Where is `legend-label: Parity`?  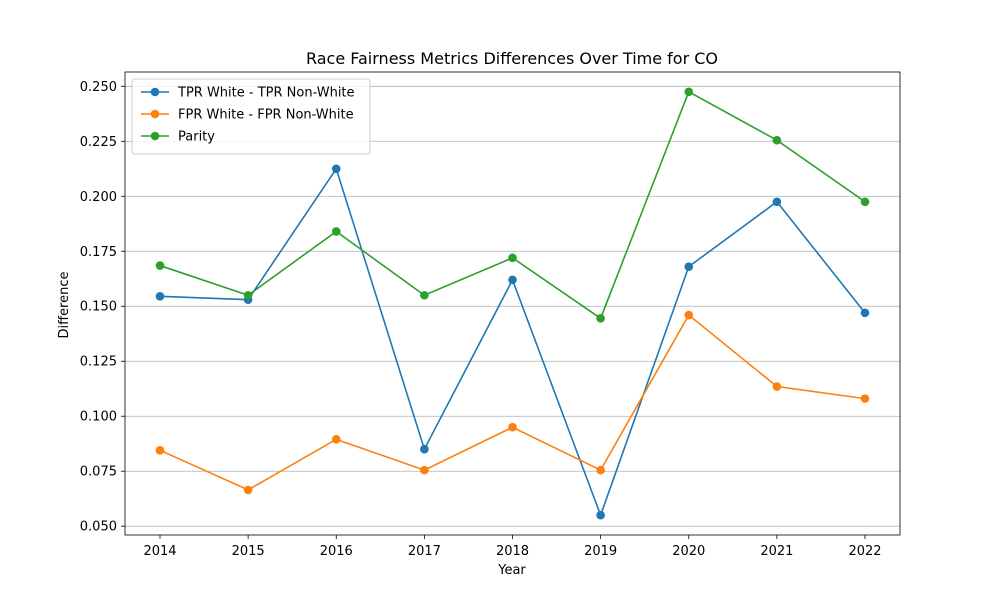
legend-label: Parity is located at coordinates (196, 137).